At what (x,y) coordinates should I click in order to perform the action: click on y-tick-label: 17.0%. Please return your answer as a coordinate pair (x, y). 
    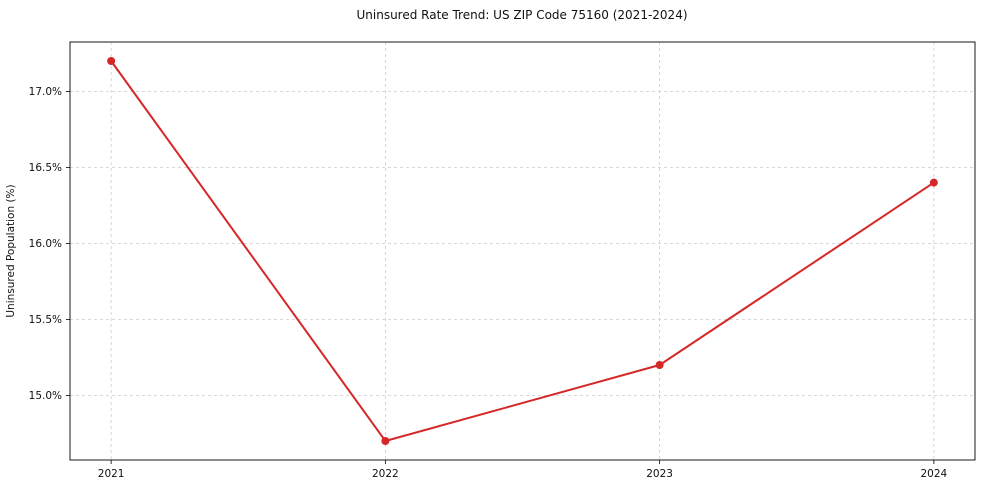
    Looking at the image, I should click on (45, 92).